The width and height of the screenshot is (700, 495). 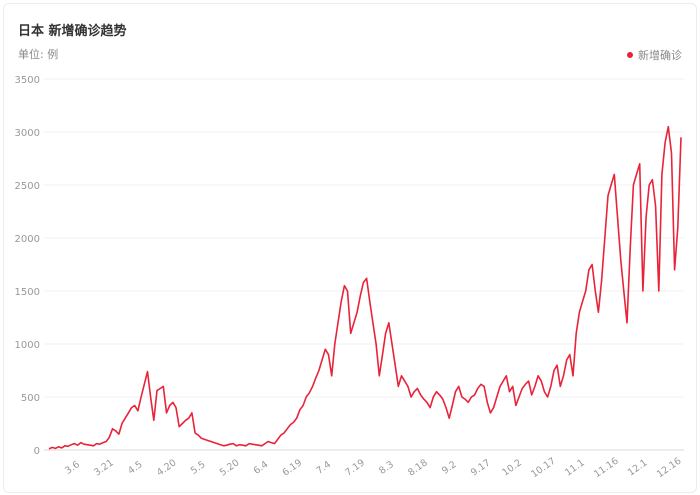 I want to click on x-tick-label: 4.5, so click(x=135, y=468).